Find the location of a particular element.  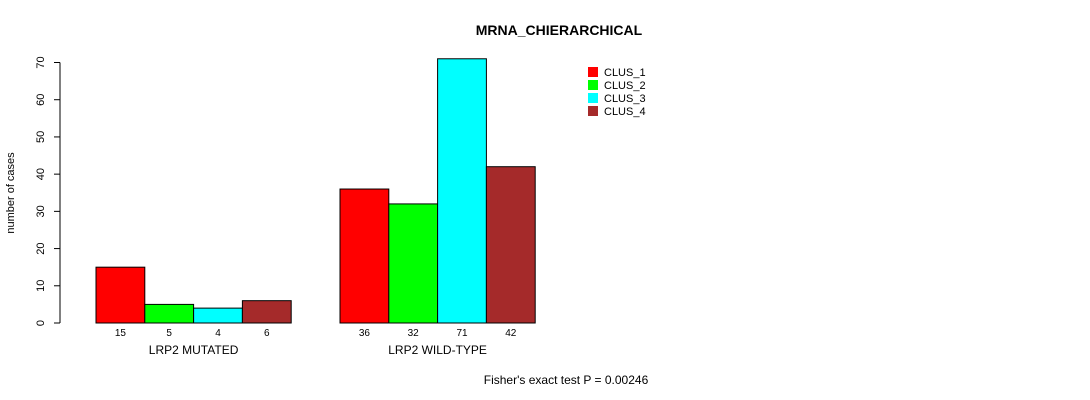

count-label: 4 is located at coordinates (218, 333).